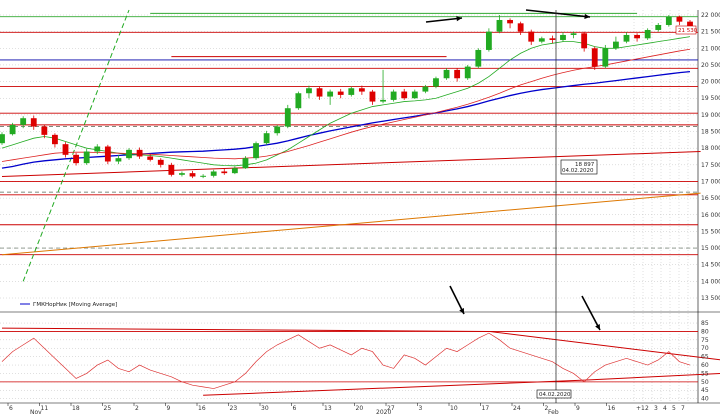 The height and width of the screenshot is (414, 720). What do you see at coordinates (705, 348) in the screenshot?
I see `osc-tick-label: 70` at bounding box center [705, 348].